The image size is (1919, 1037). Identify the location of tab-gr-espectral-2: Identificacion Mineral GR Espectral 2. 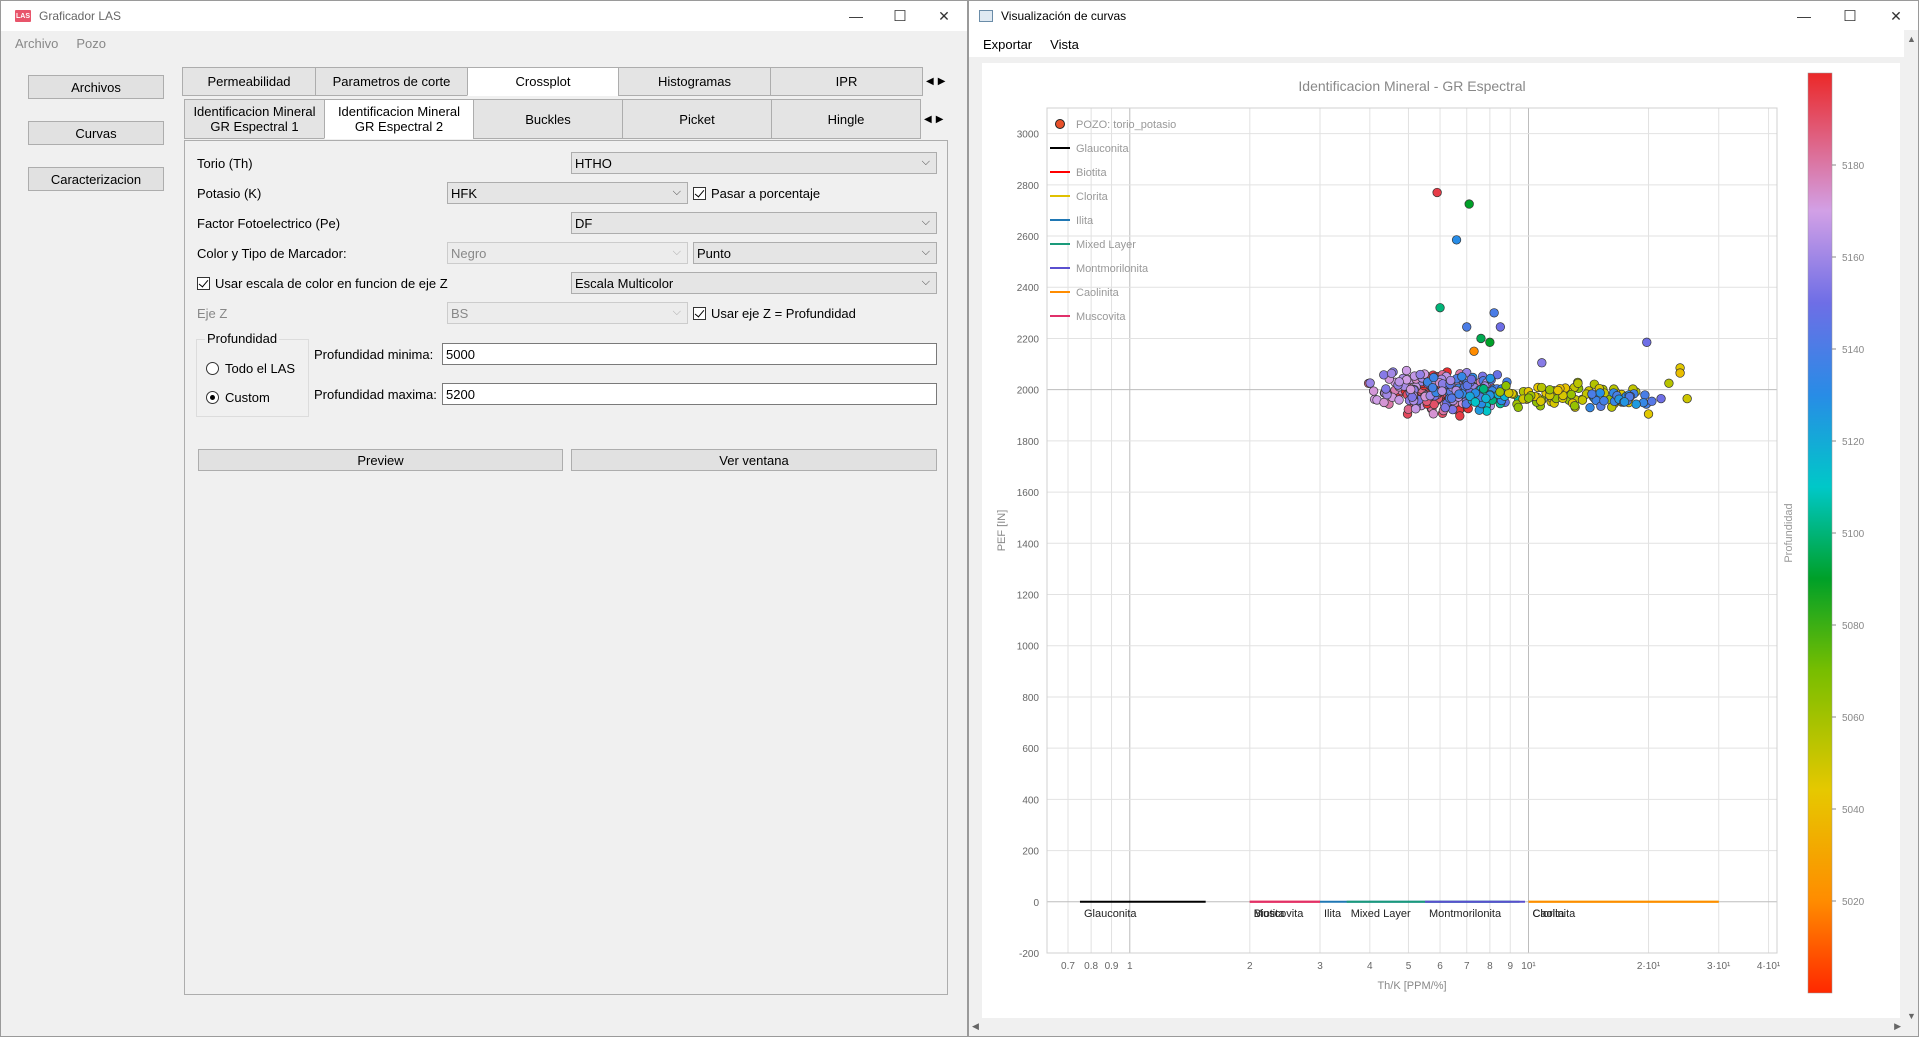
(399, 119).